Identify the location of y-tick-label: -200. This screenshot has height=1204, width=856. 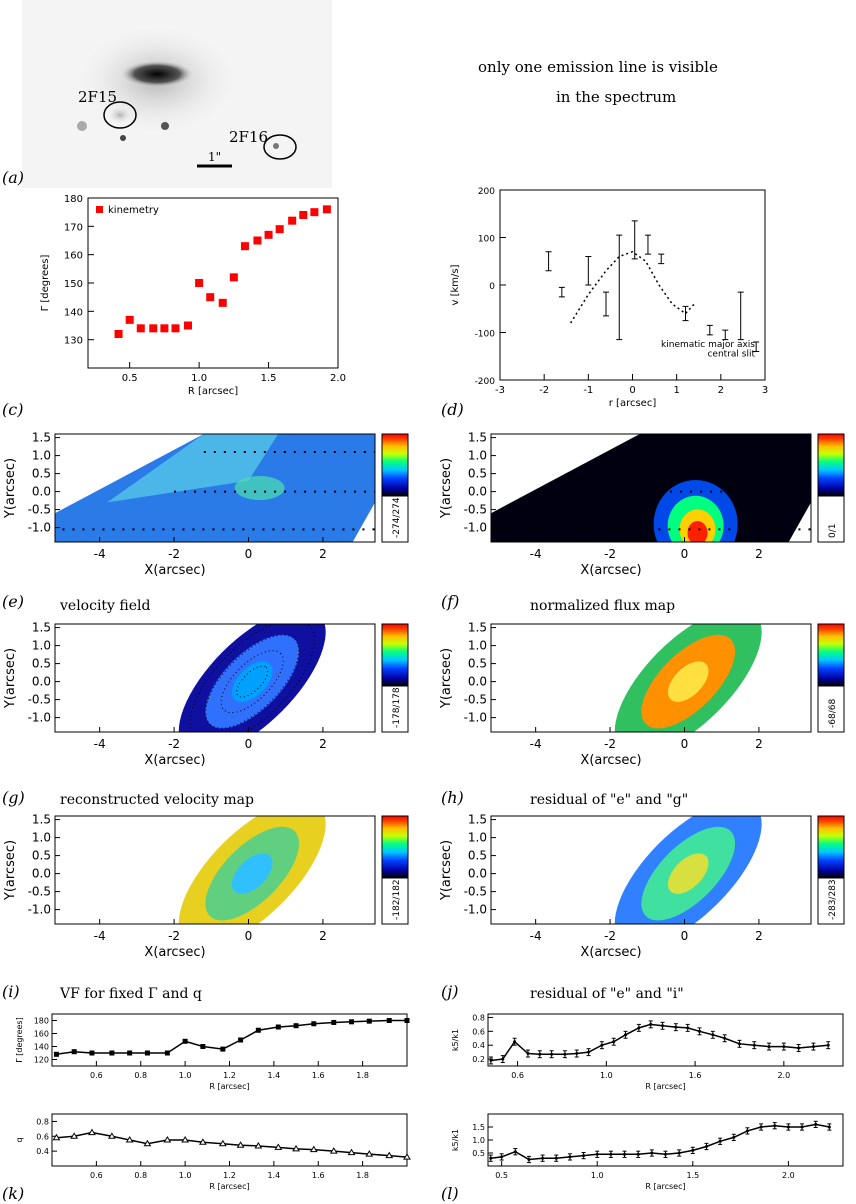
(485, 382).